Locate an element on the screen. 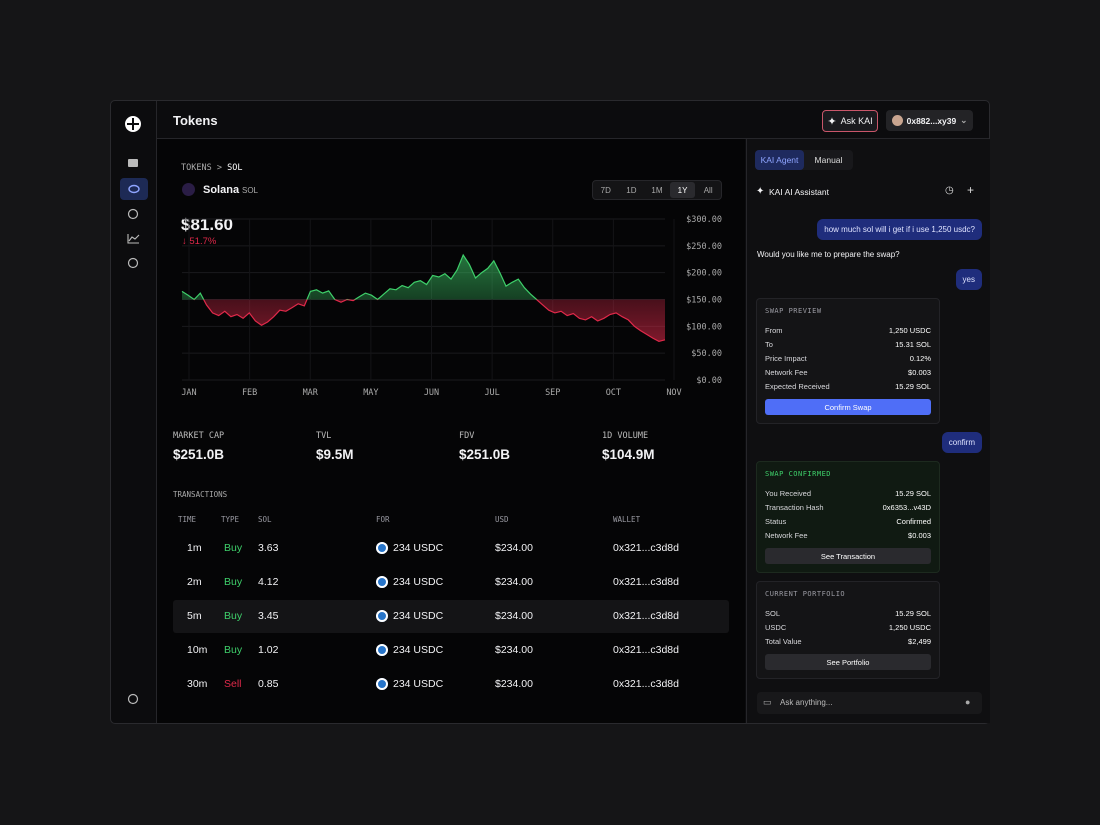  sidebar is located at coordinates (134, 412).